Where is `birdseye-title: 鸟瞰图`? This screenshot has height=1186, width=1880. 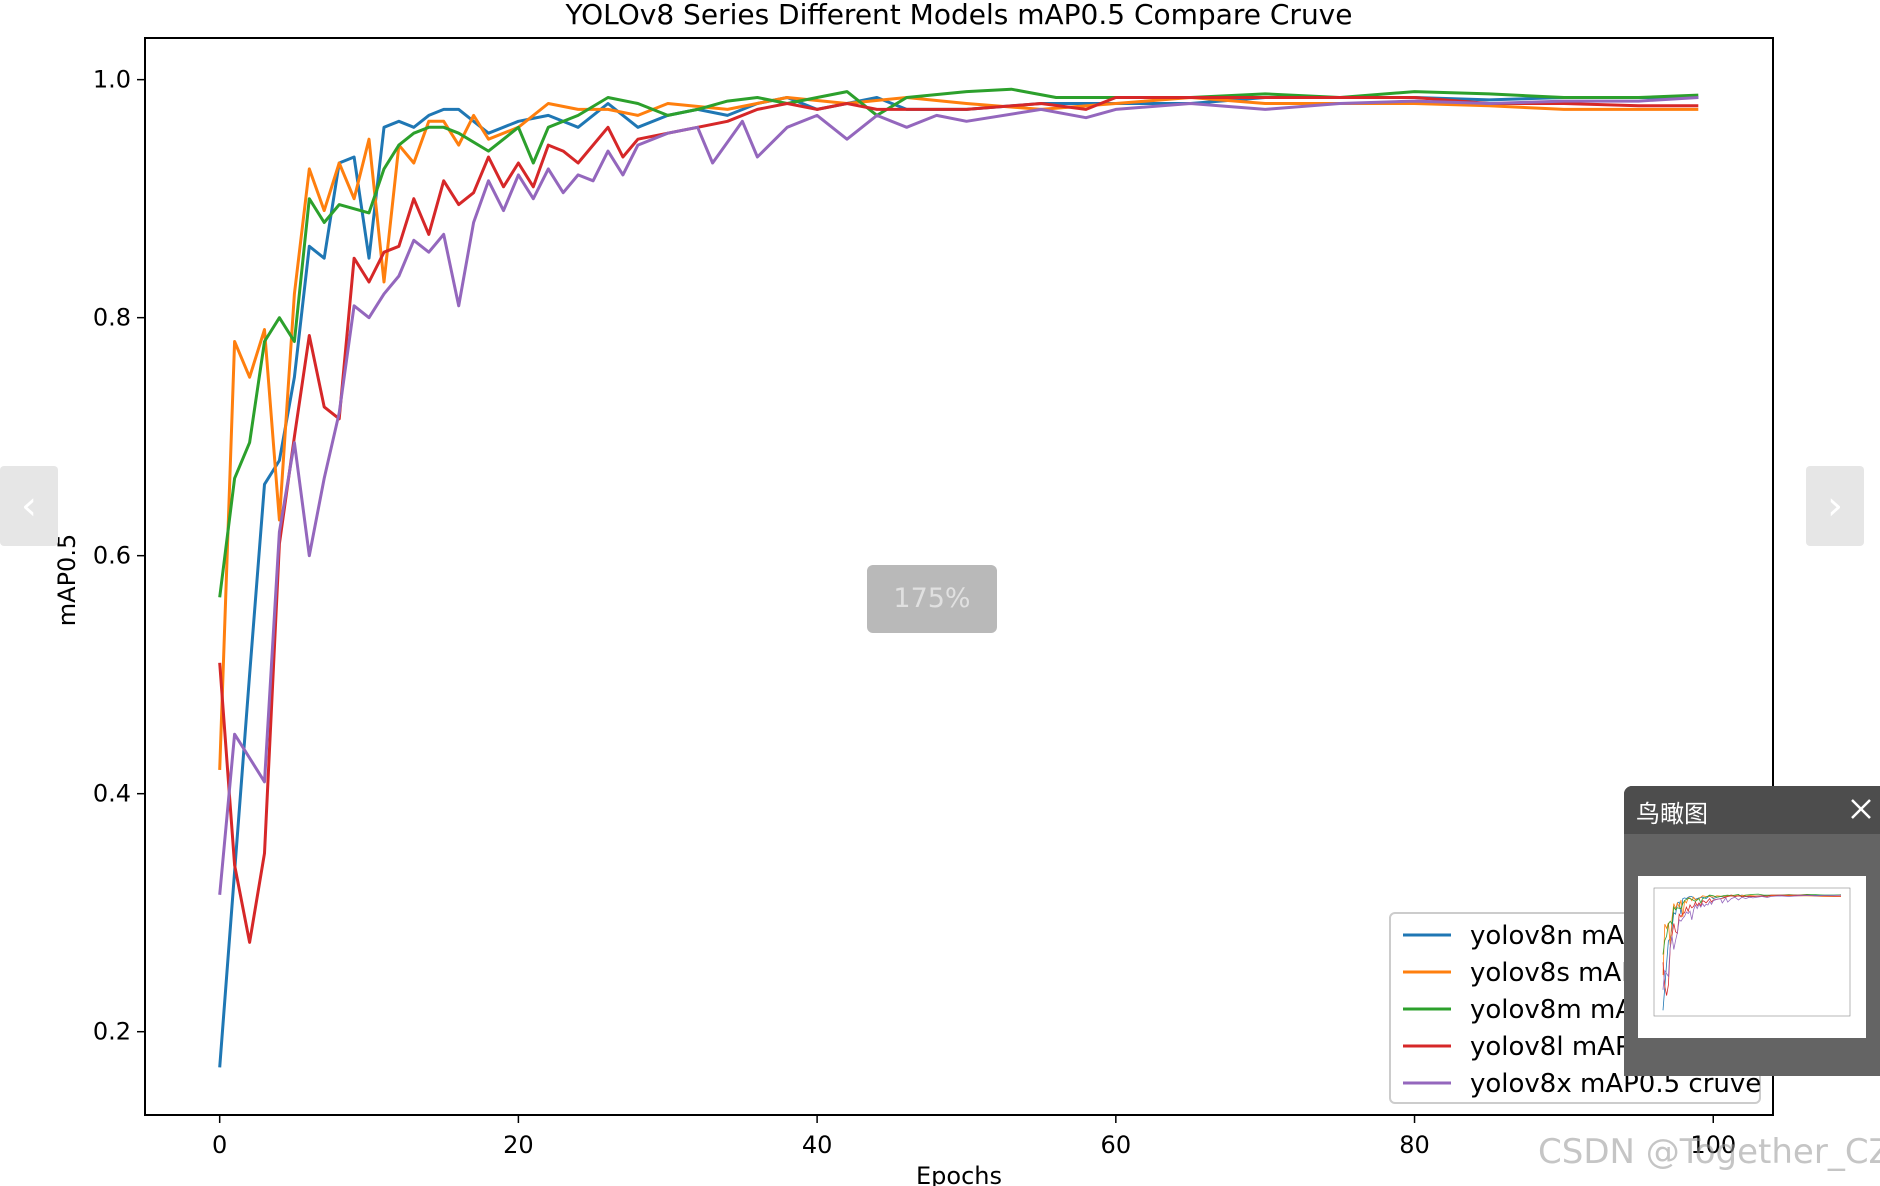 birdseye-title: 鸟瞰图 is located at coordinates (1672, 814).